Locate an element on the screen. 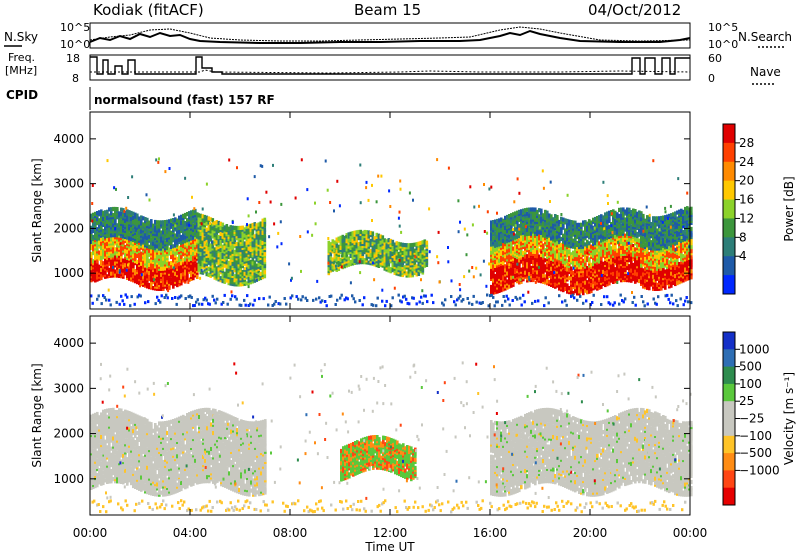 The image size is (800, 554). nsky-line is located at coordinates (390, 36).